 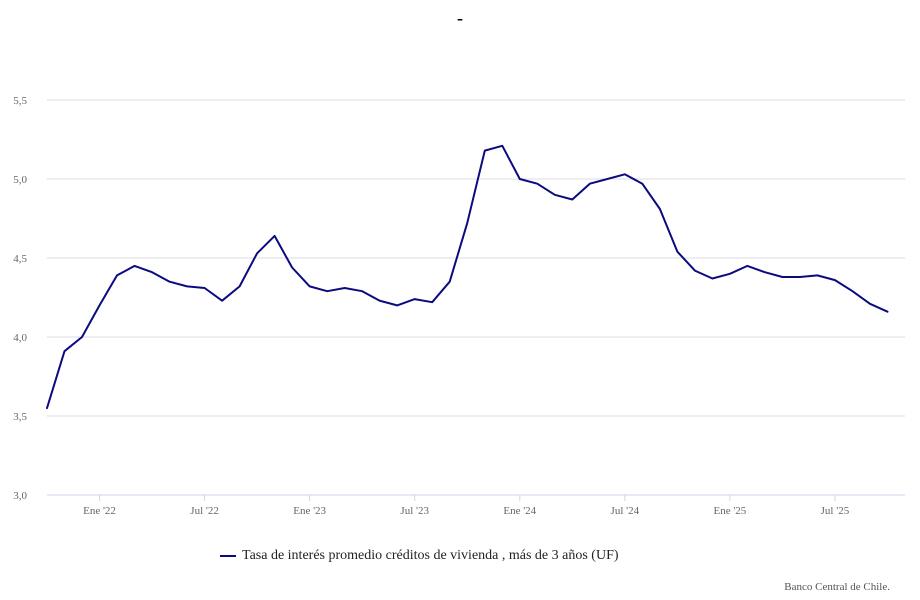 What do you see at coordinates (228, 556) in the screenshot?
I see `legend-swatch` at bounding box center [228, 556].